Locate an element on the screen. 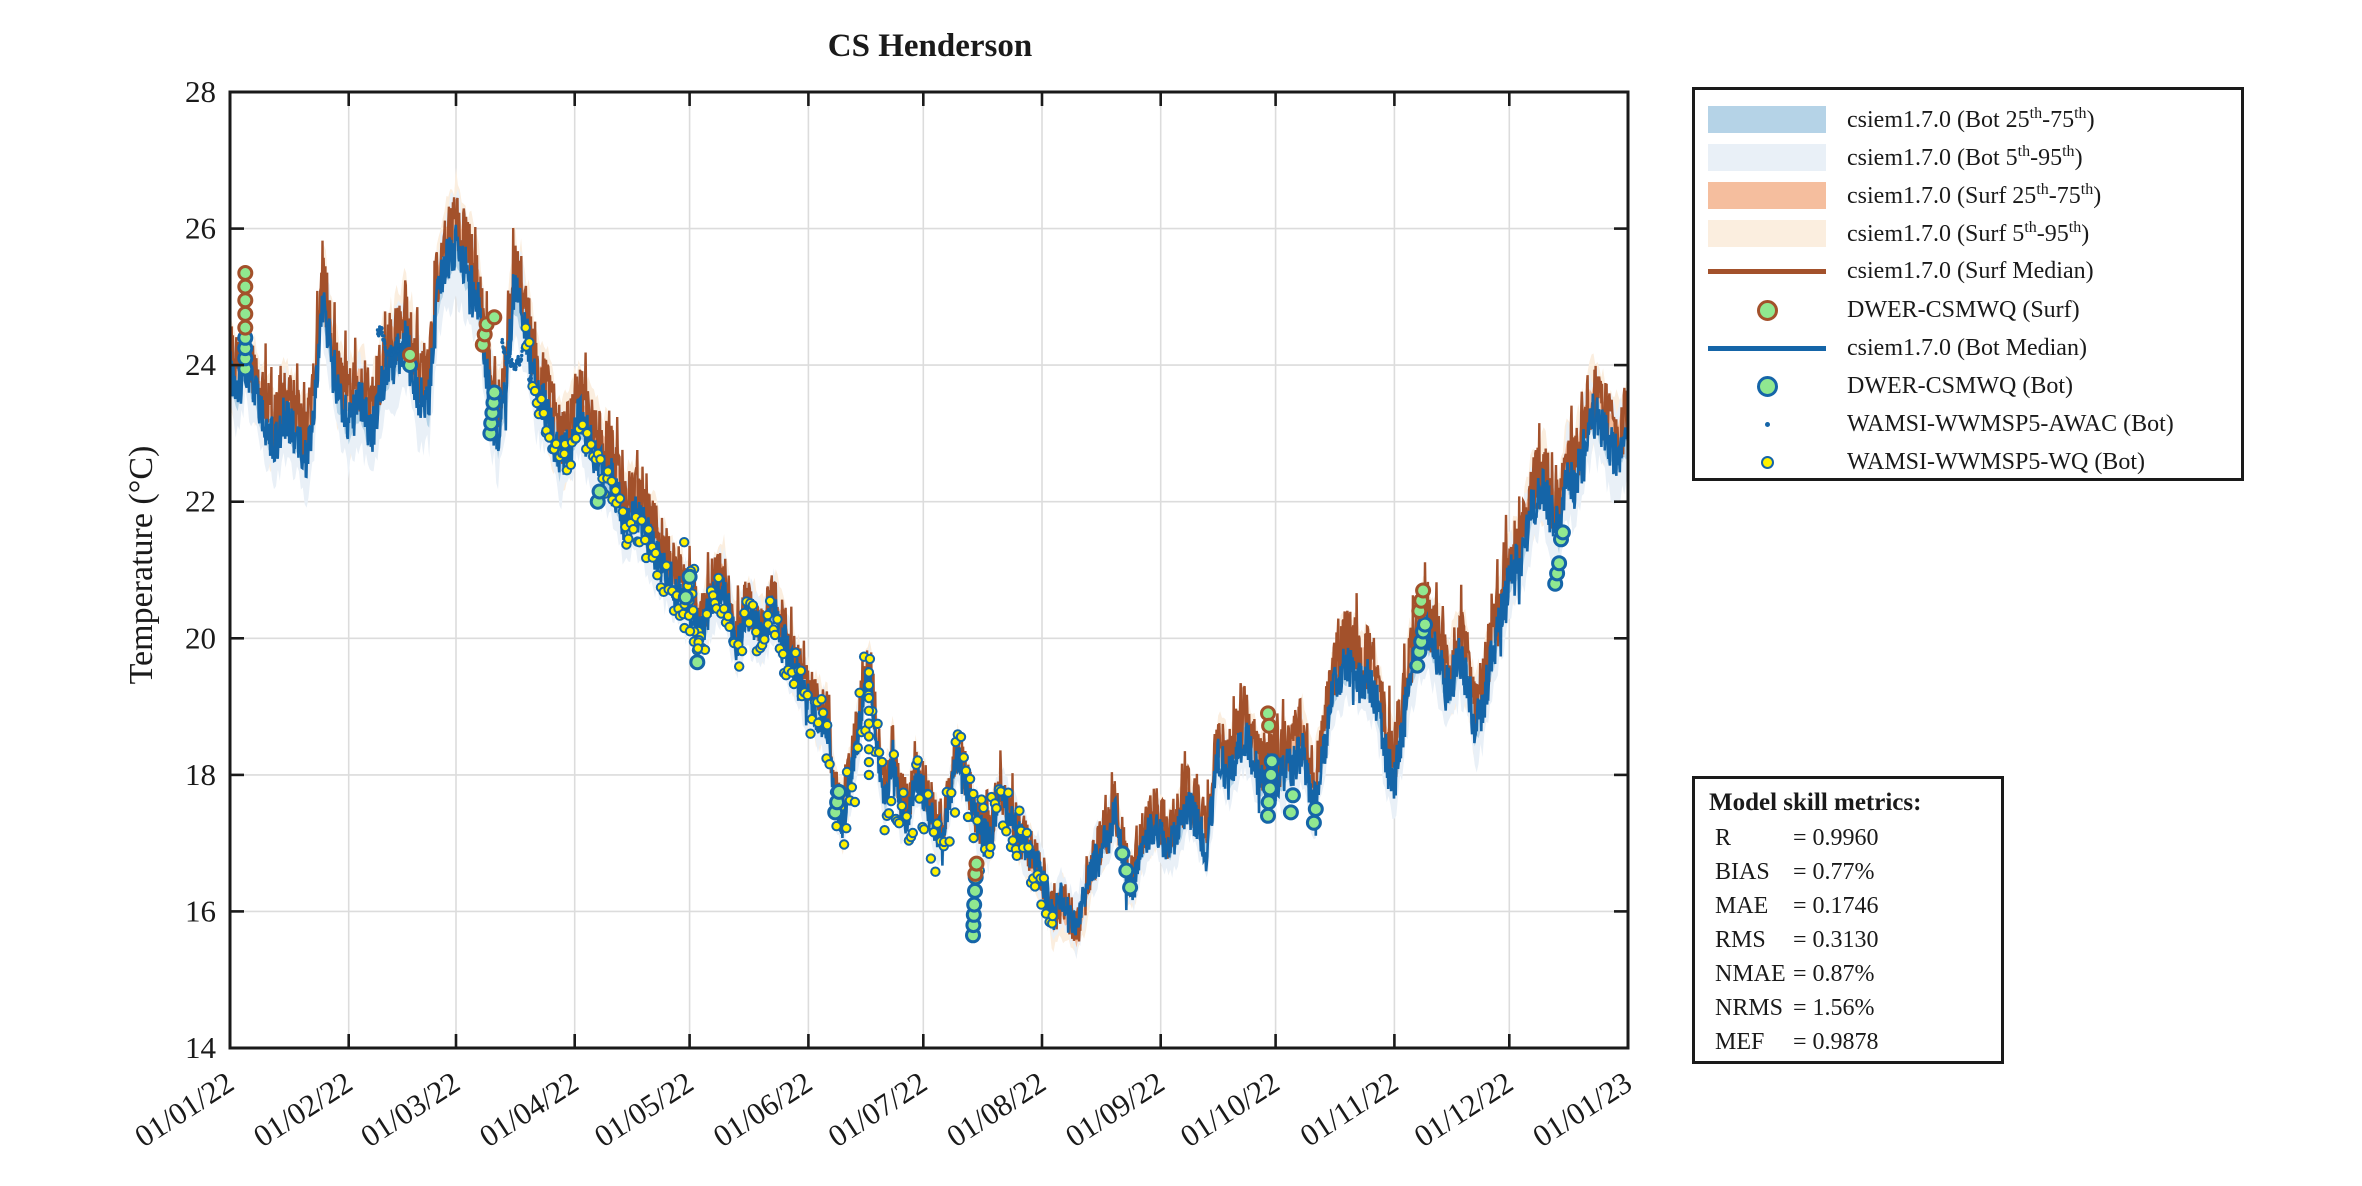 This screenshot has height=1186, width=2362. surf-25-75-band-swatch is located at coordinates (1767, 195).